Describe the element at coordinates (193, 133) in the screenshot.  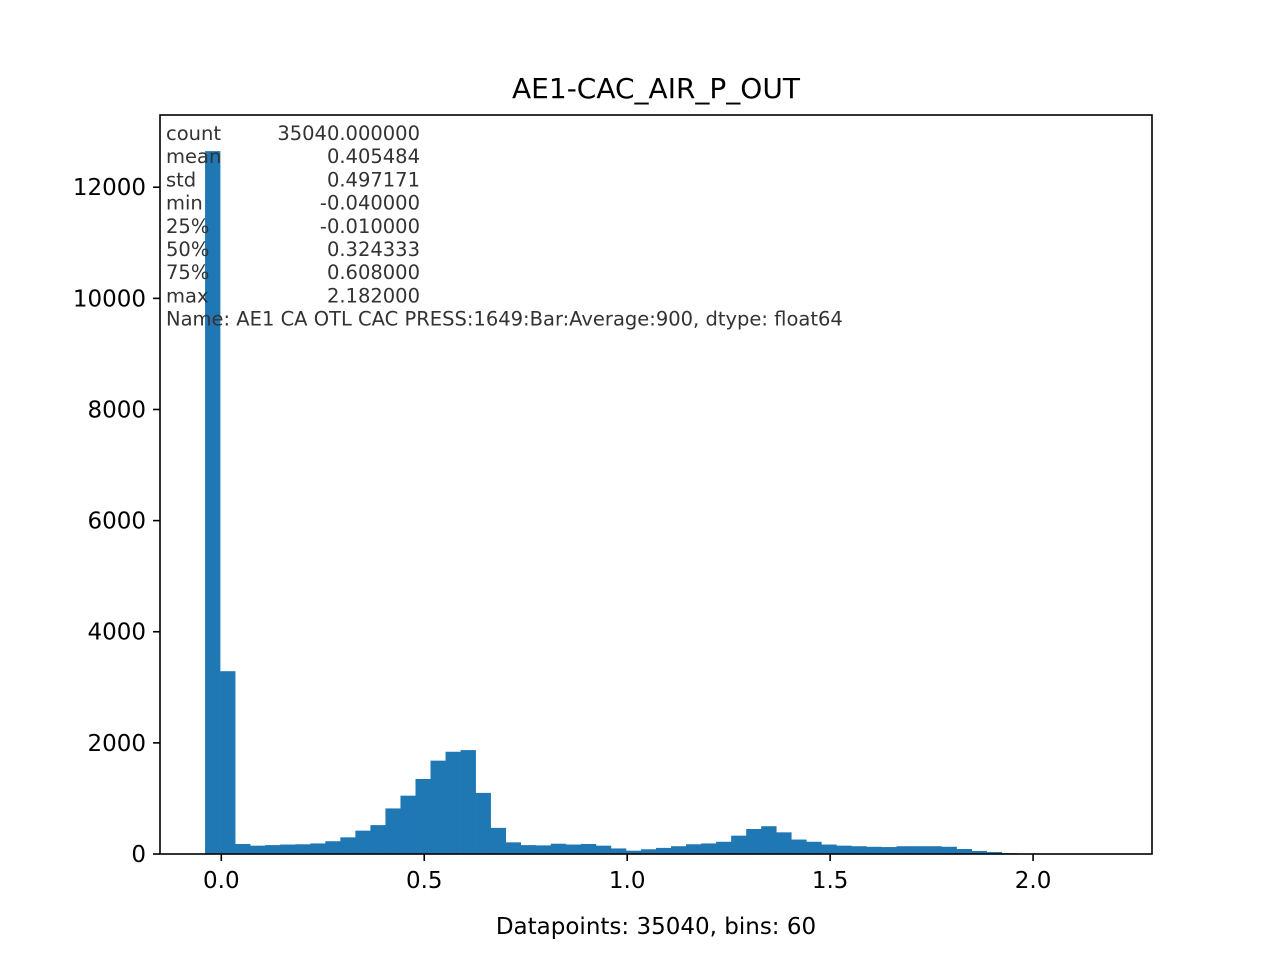
I see `stats-label: count` at that location.